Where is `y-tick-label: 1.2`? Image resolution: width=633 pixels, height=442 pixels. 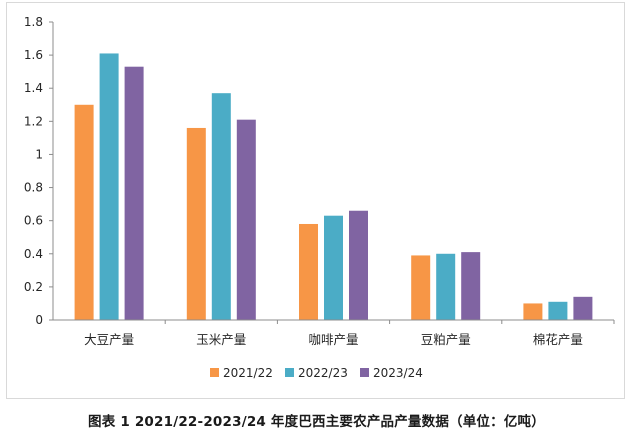 y-tick-label: 1.2 is located at coordinates (33, 121).